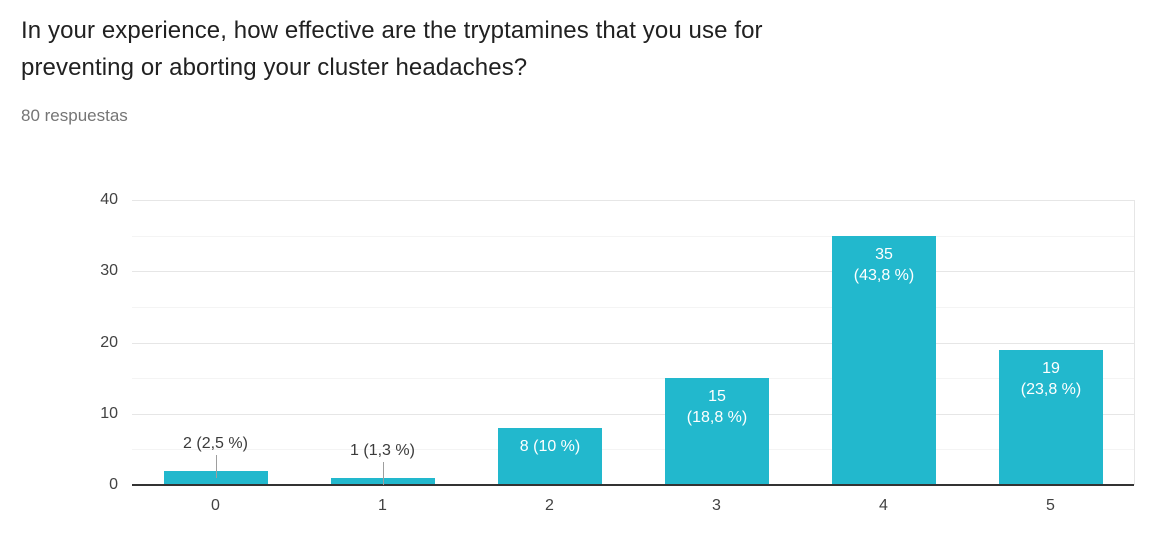  What do you see at coordinates (215, 505) in the screenshot?
I see `x-tick-label: 0` at bounding box center [215, 505].